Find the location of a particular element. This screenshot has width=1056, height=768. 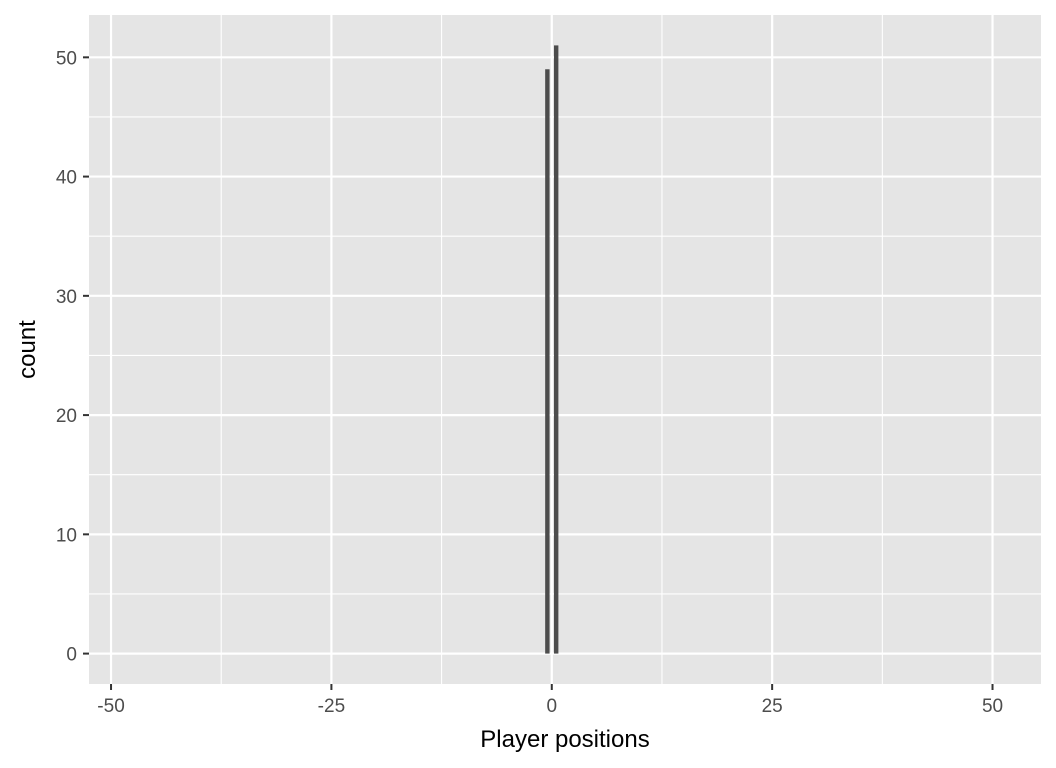

x-axis-ticks: -50 -25 0 25 50 is located at coordinates (550, 700).